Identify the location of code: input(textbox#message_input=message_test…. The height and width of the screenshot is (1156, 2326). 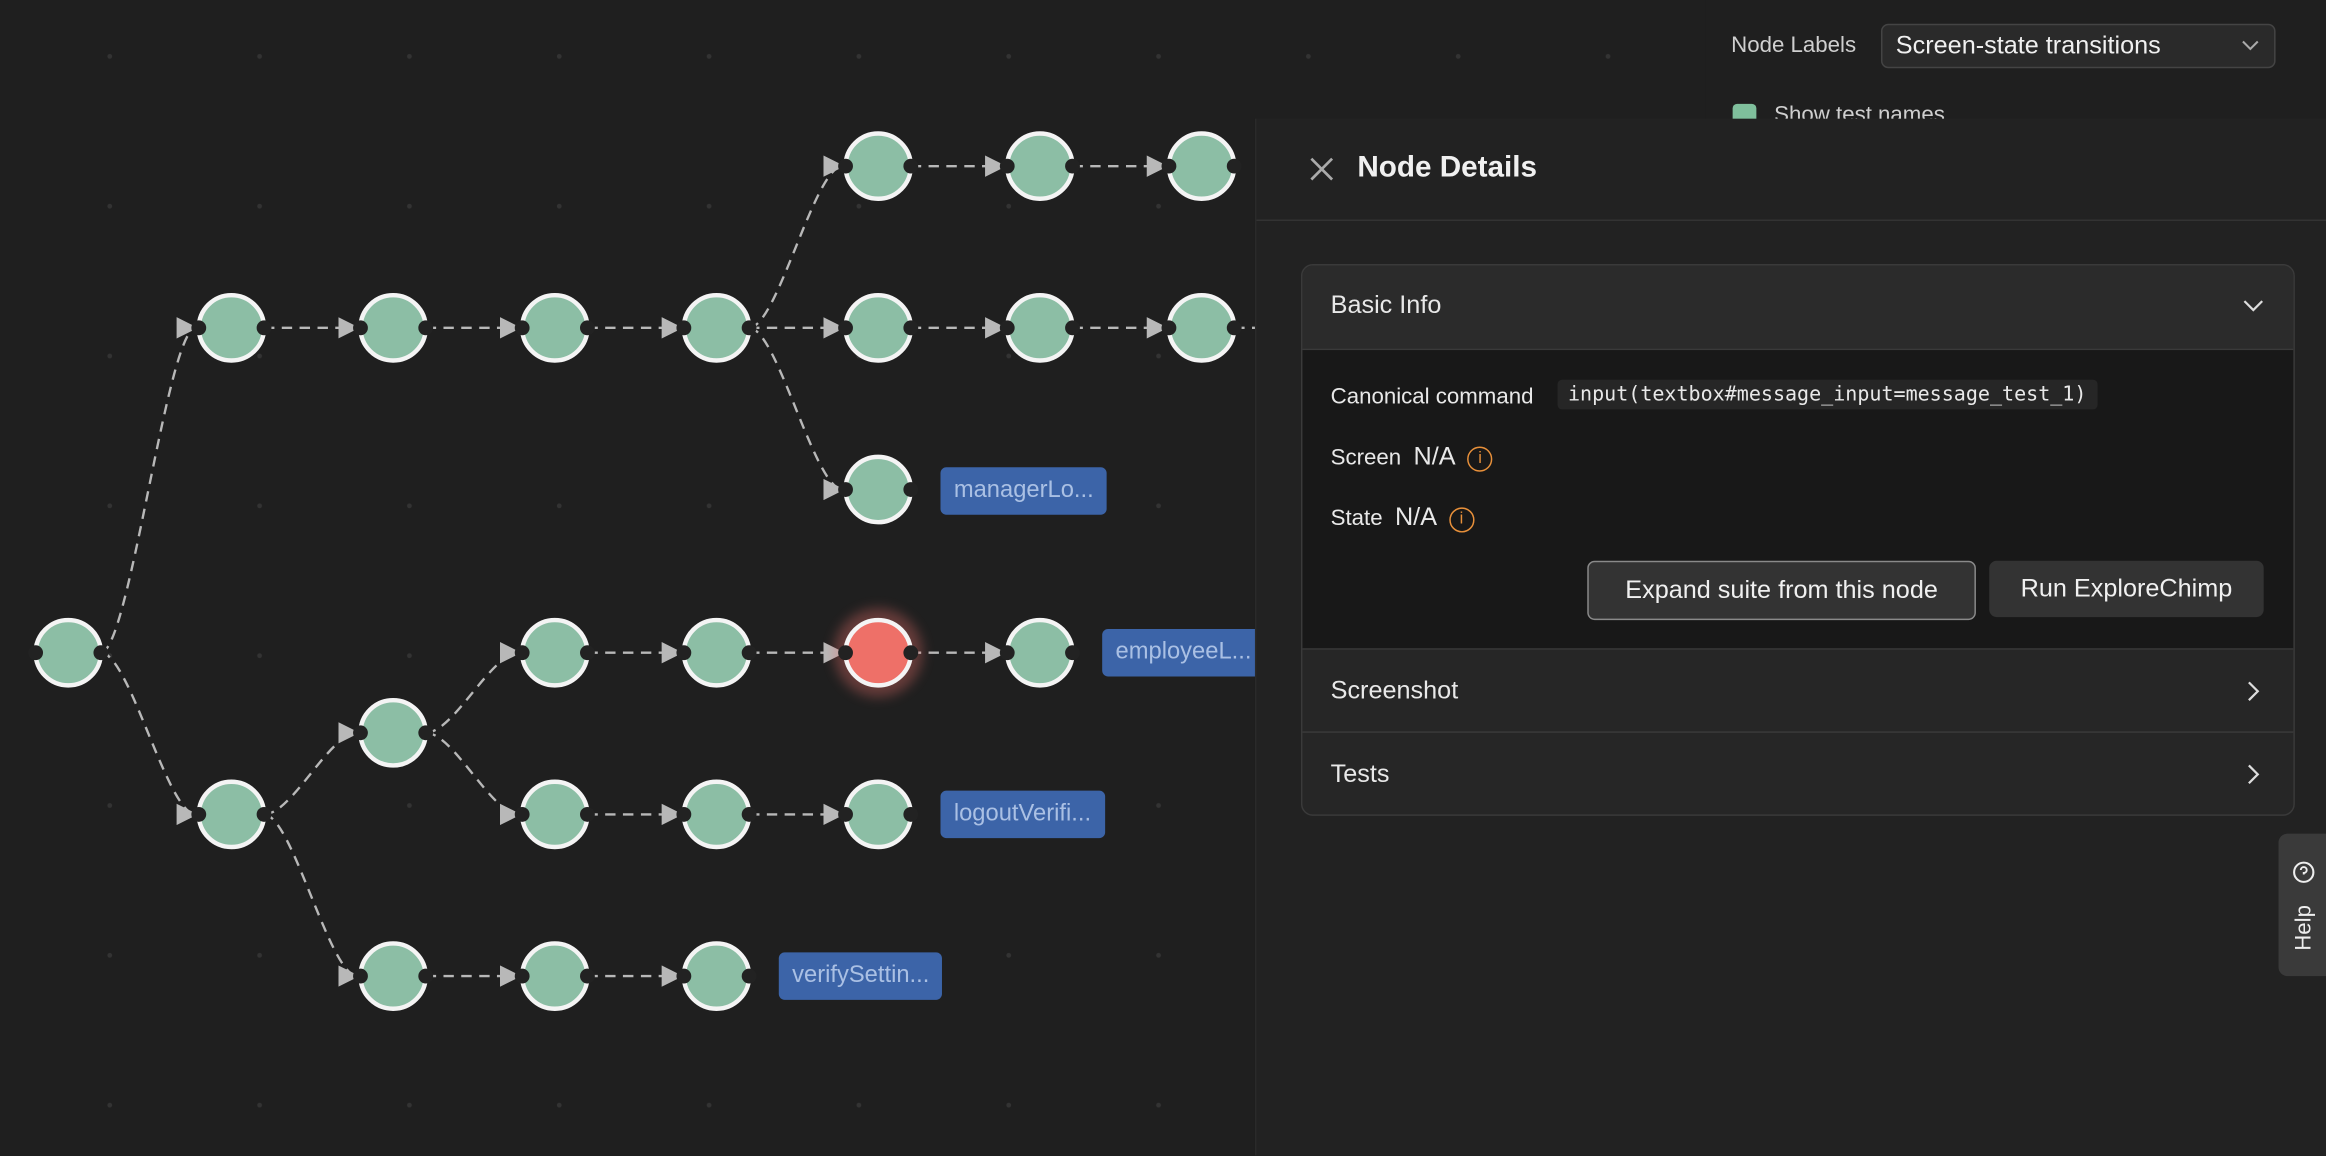
(1827, 394).